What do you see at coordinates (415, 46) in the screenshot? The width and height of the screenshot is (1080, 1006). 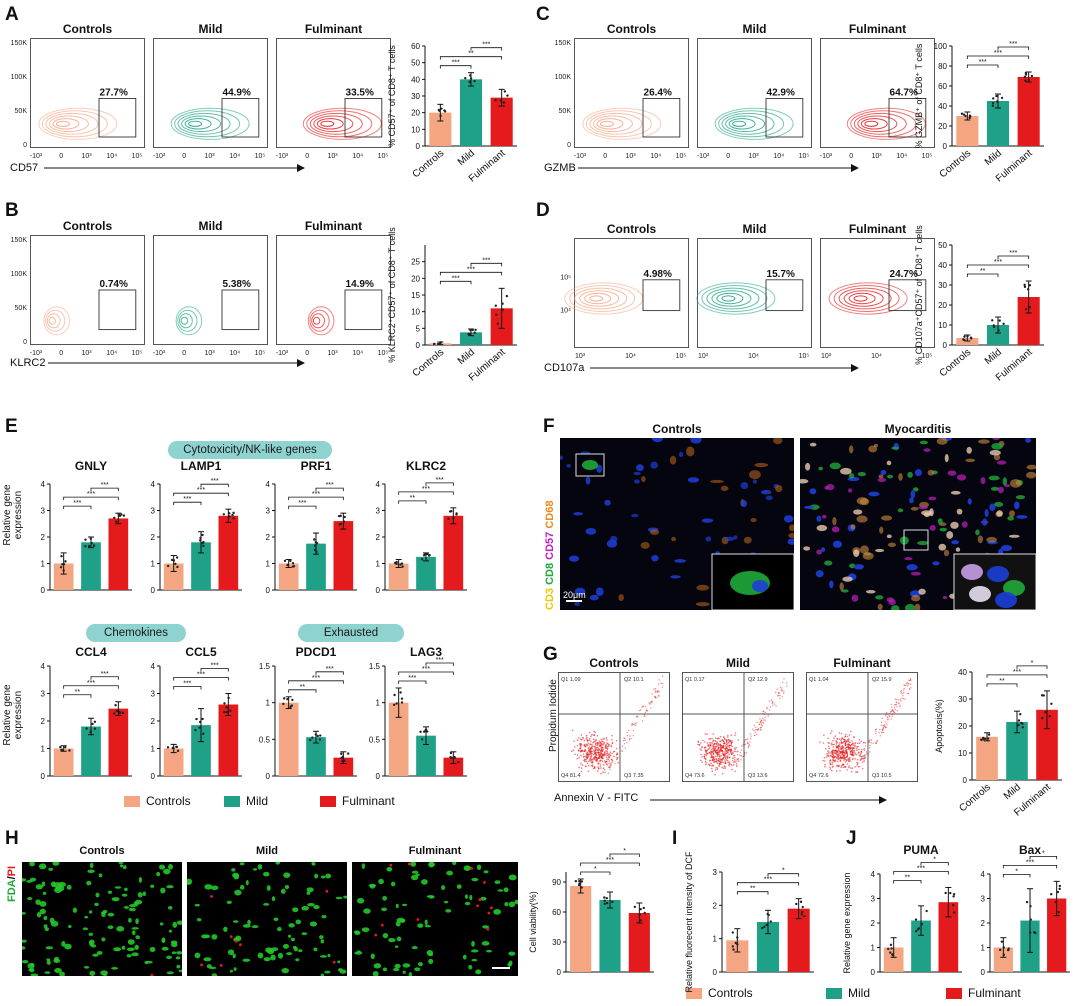 I see `y-tick-label: 60` at bounding box center [415, 46].